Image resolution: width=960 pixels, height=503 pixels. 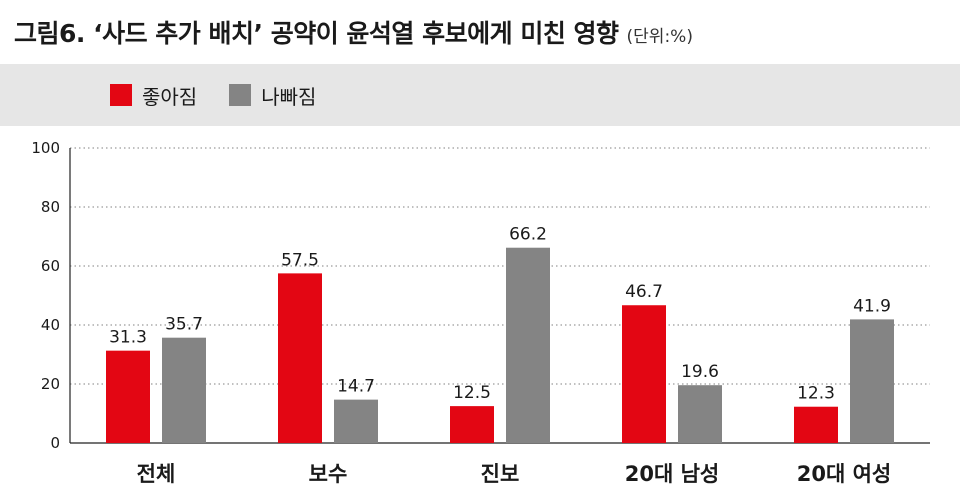 What do you see at coordinates (328, 474) in the screenshot?
I see `x-category-label: 보수` at bounding box center [328, 474].